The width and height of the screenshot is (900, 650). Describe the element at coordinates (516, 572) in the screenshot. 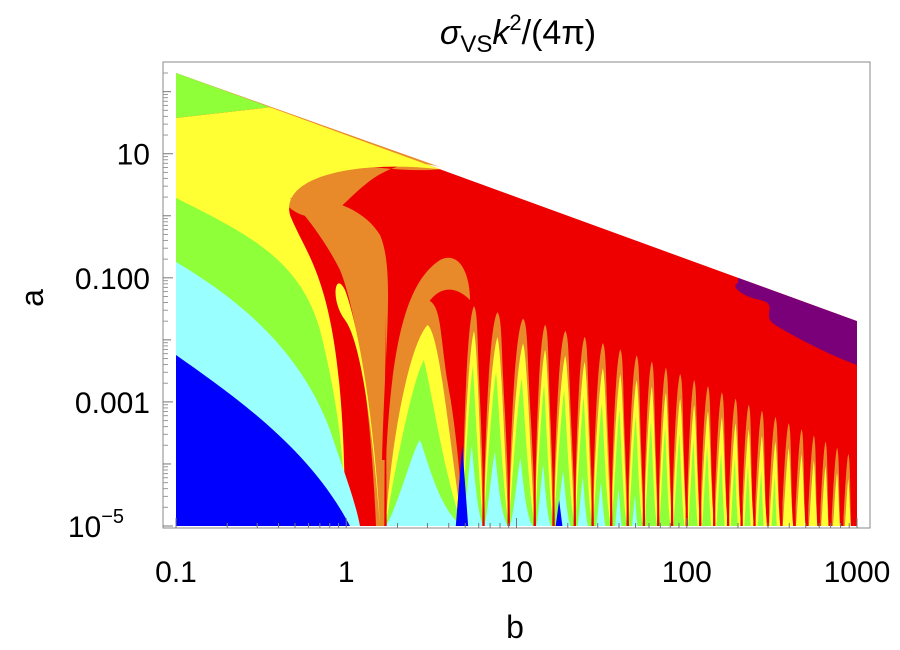

I see `x-tick-label: 10` at that location.